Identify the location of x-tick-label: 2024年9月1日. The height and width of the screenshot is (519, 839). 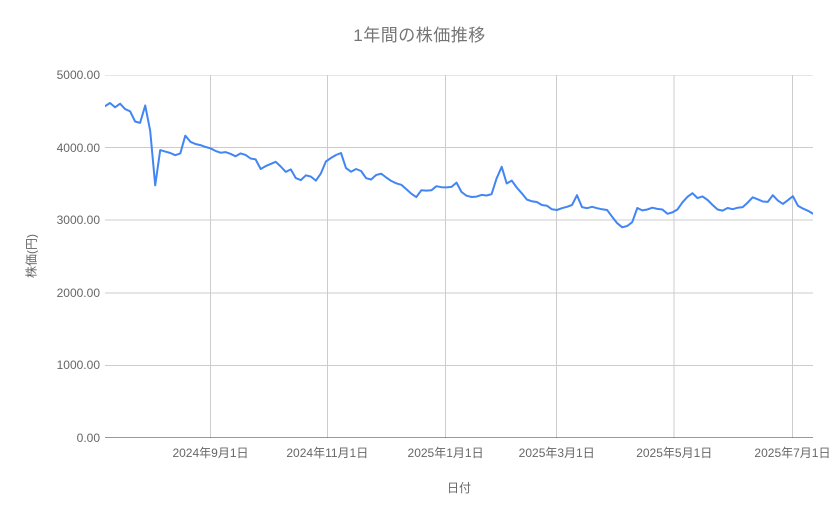
(210, 453).